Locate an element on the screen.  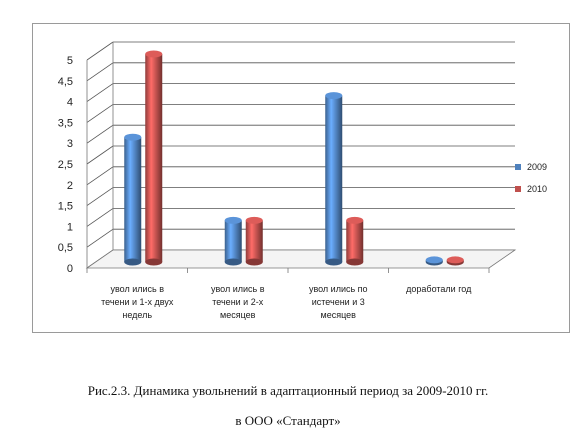
y-tick-label: 1,5 is located at coordinates (65, 207).